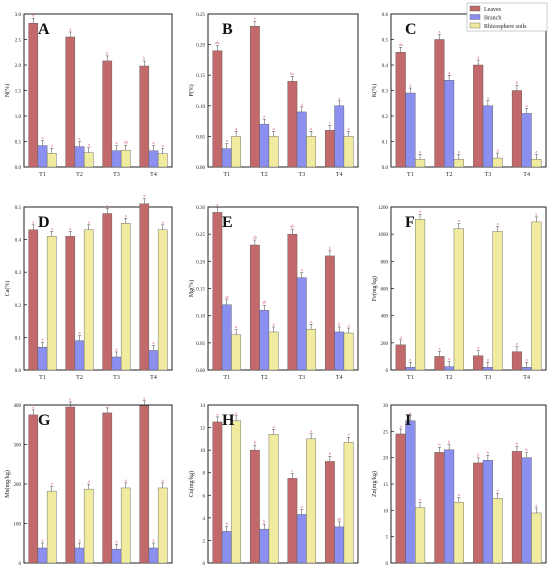  Describe the element at coordinates (18, 92) in the screenshot. I see `y-tick-label: 1.5` at that location.